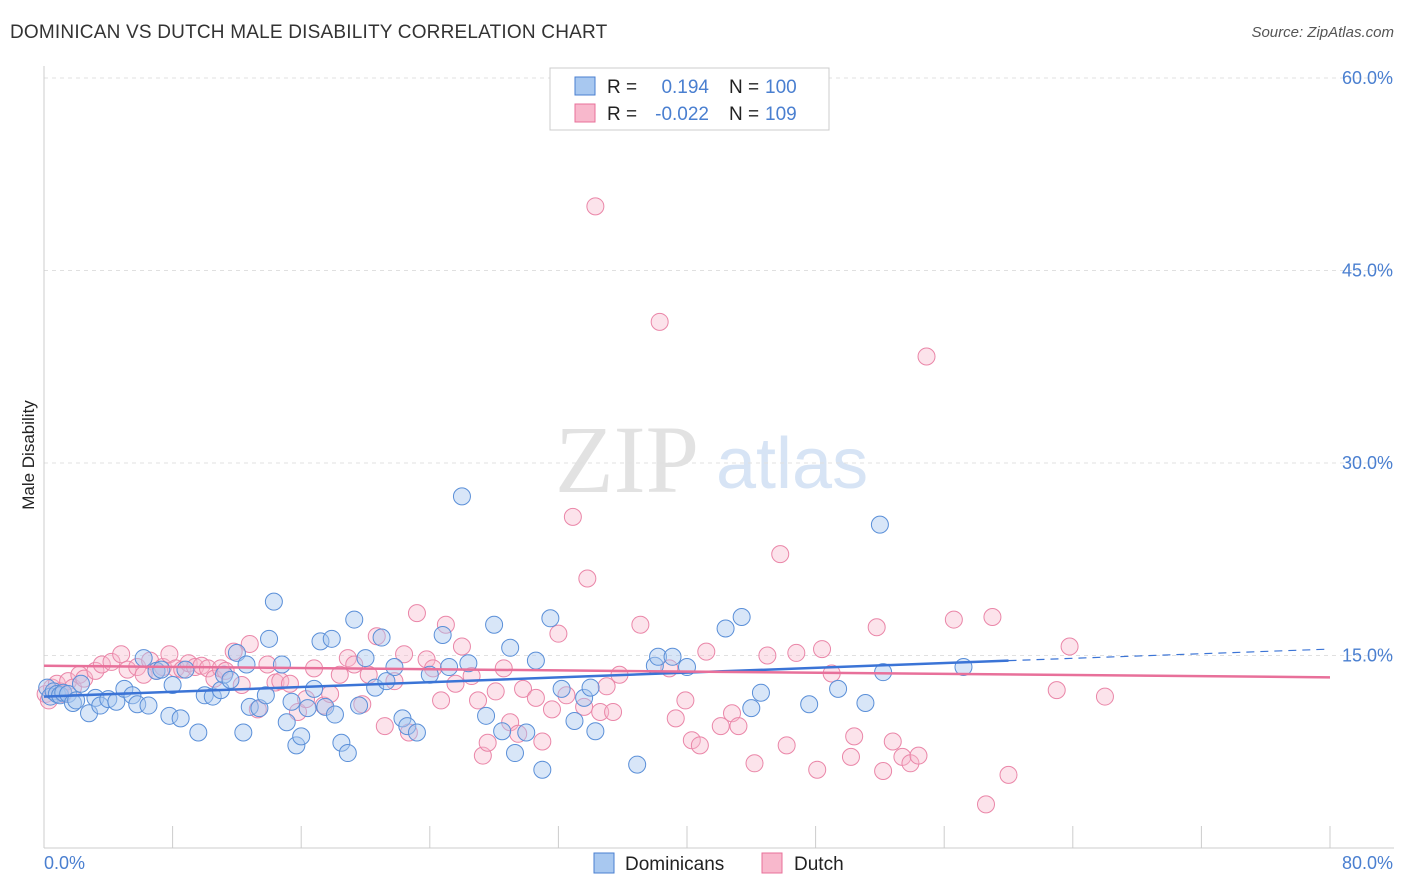  What do you see at coordinates (1367, 271) in the screenshot?
I see `y-tick-label: 45.0%` at bounding box center [1367, 271].